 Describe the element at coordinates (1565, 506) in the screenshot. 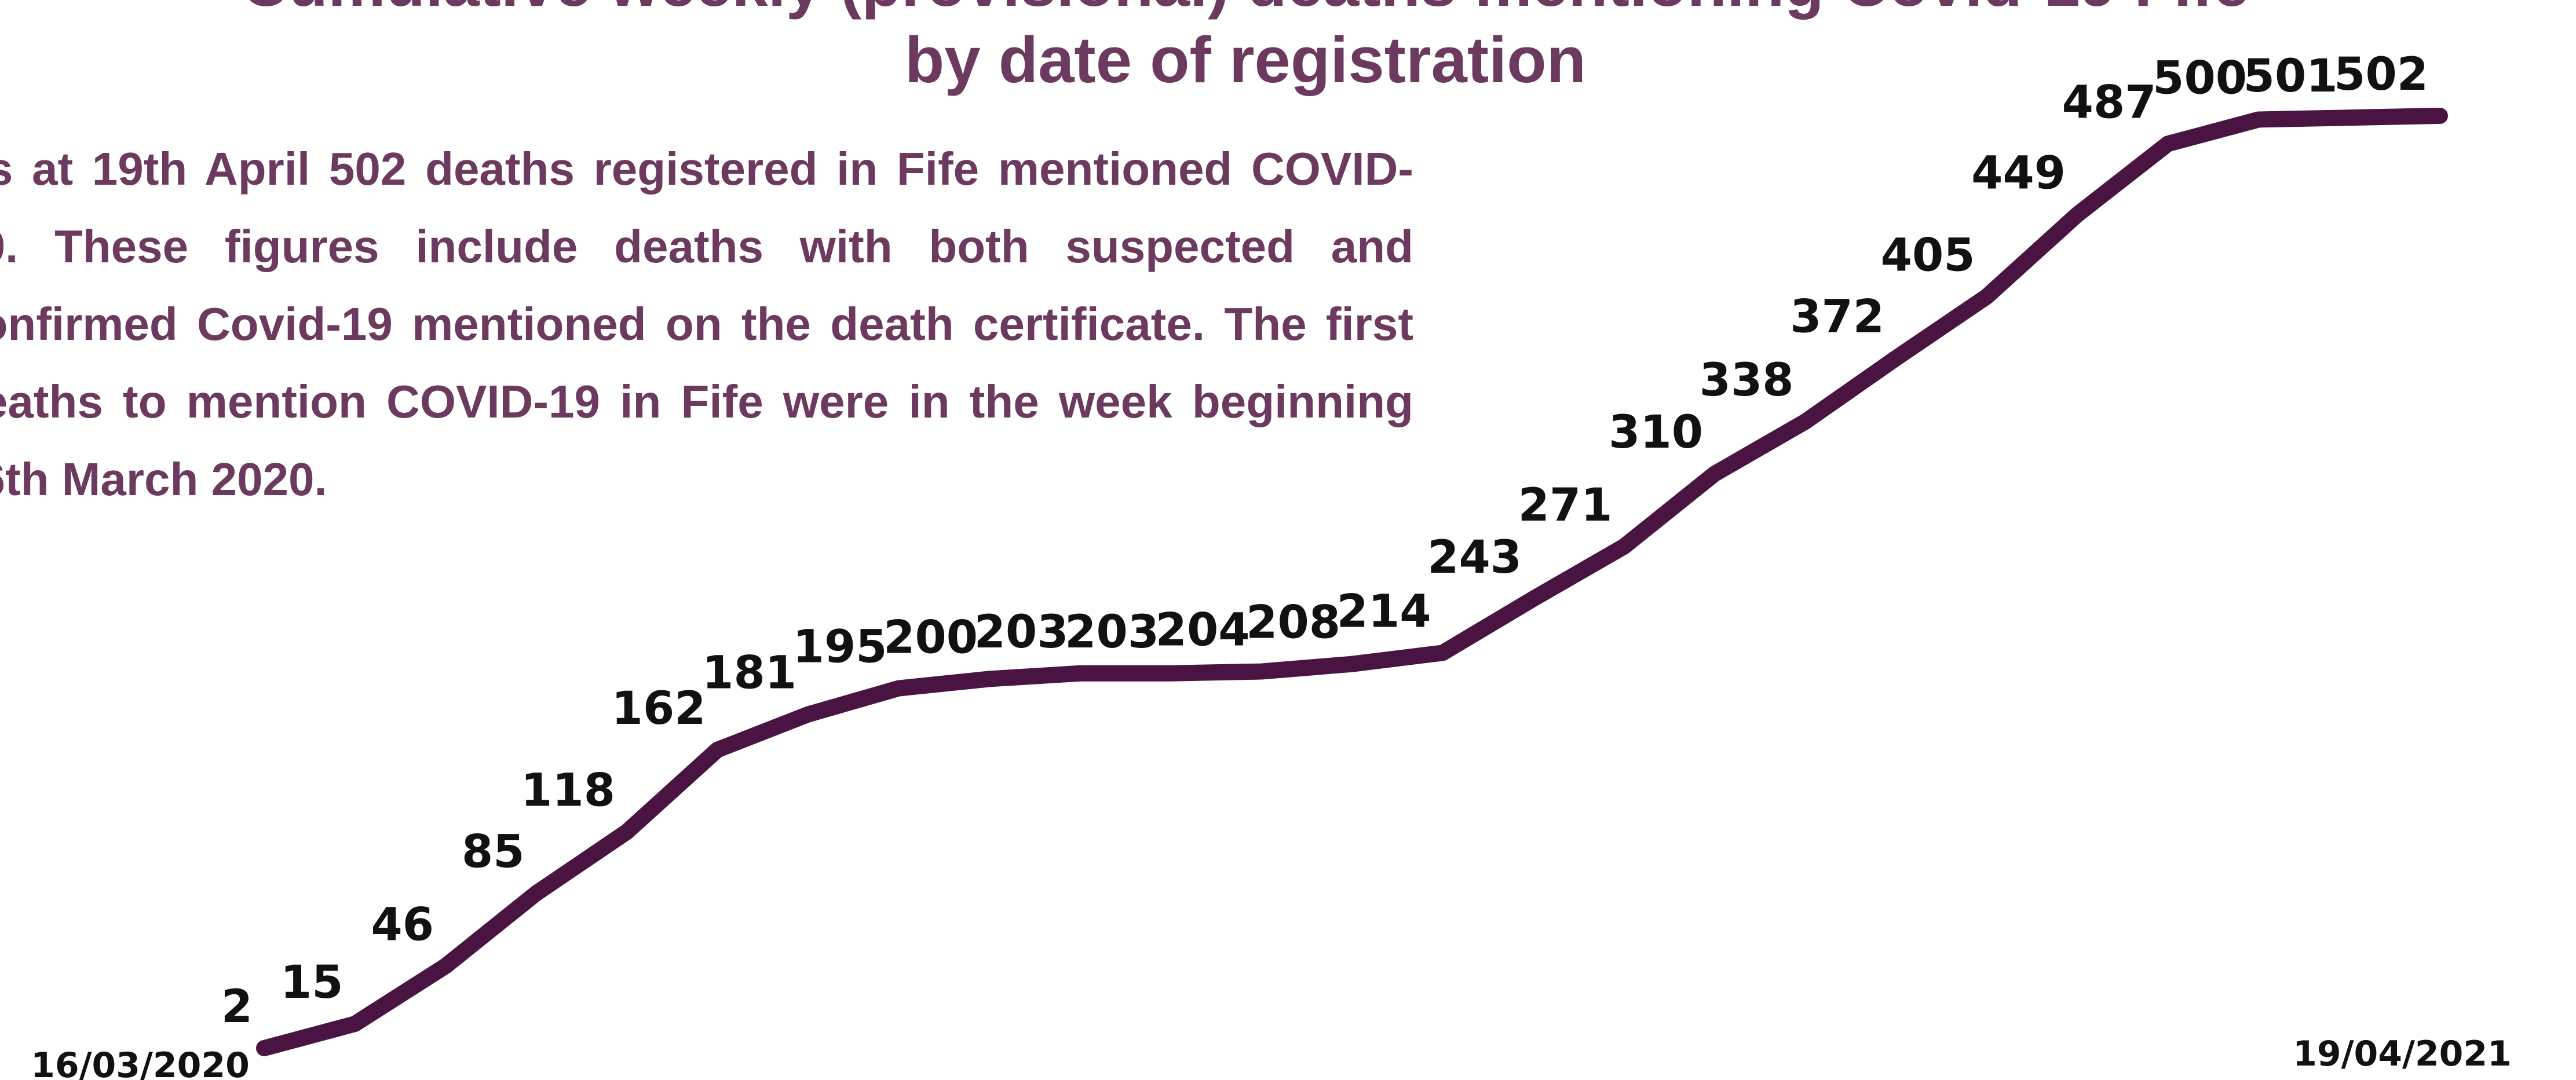

I see `data-label: 271` at that location.